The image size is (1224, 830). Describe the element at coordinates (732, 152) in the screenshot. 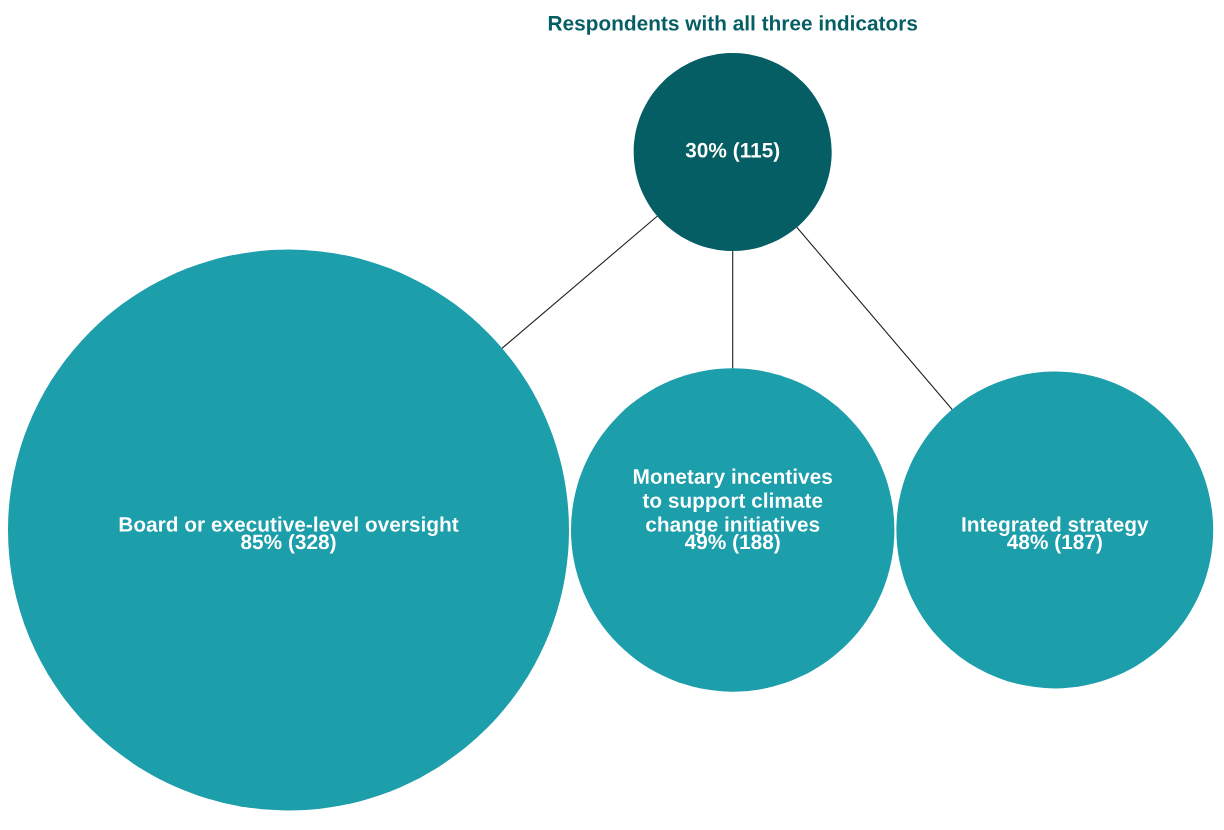

I see `data-label: 30% (115)` at that location.